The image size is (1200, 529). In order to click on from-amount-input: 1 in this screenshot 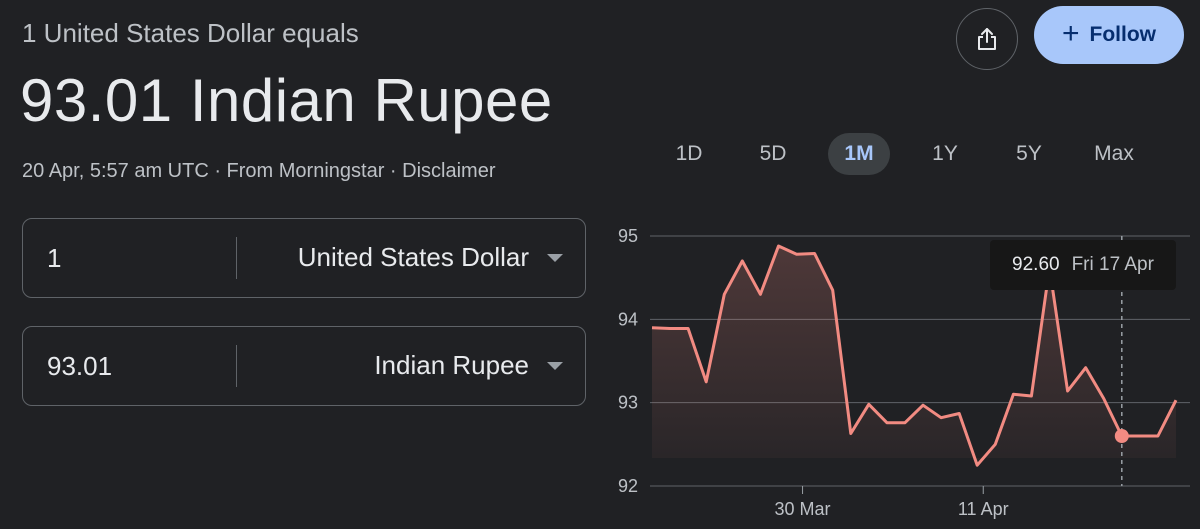, I will do `click(54, 258)`.